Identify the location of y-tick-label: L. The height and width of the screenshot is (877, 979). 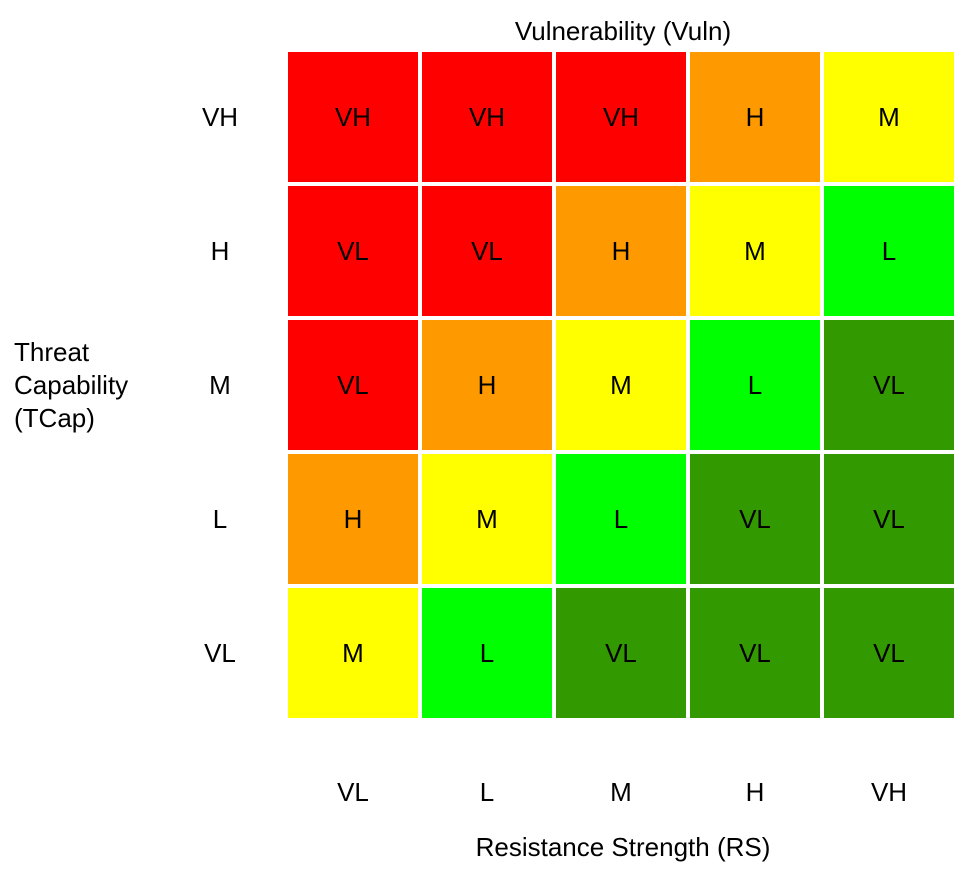
(220, 518).